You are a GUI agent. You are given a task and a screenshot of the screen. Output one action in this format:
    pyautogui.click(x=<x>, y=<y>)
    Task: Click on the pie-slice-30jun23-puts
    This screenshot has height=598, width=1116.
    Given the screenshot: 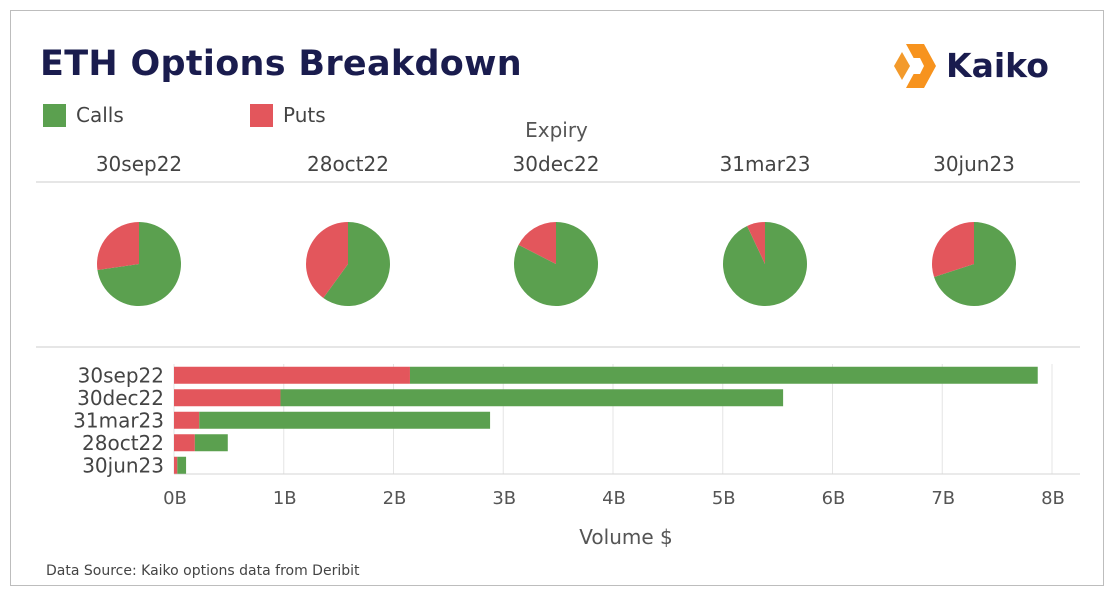 What is the action you would take?
    pyautogui.click(x=953, y=249)
    